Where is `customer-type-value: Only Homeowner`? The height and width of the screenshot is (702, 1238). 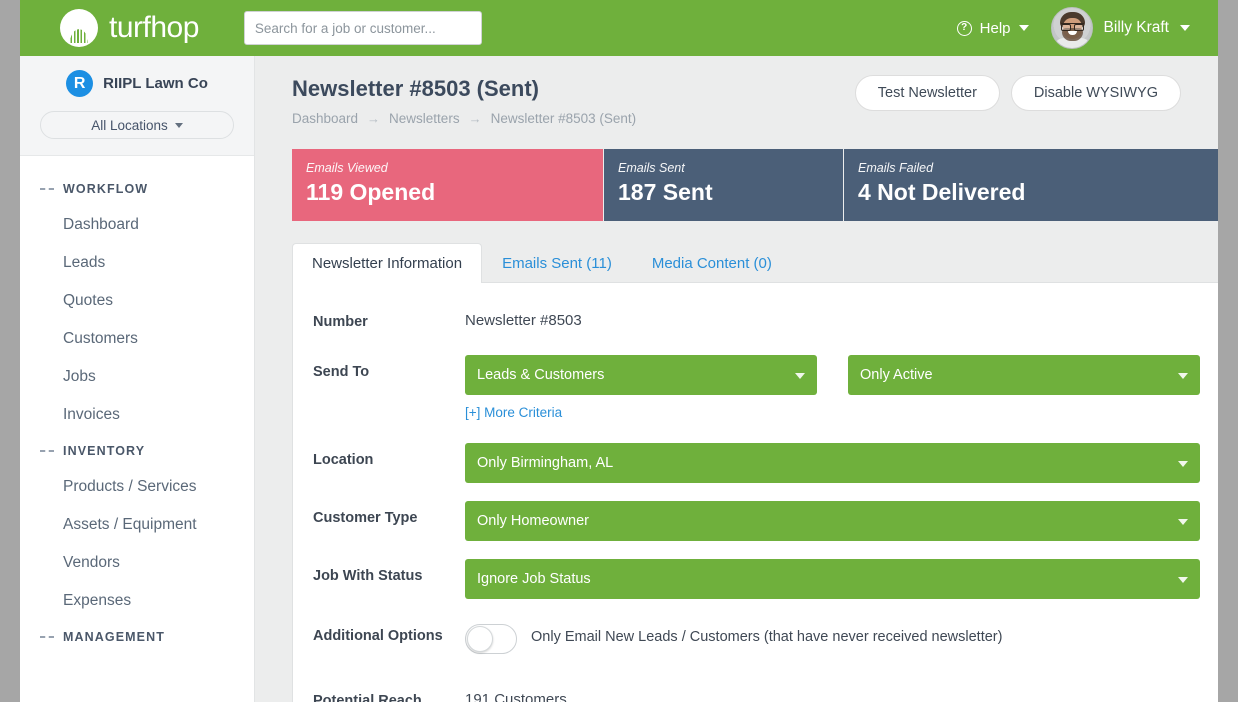 customer-type-value: Only Homeowner is located at coordinates (533, 521).